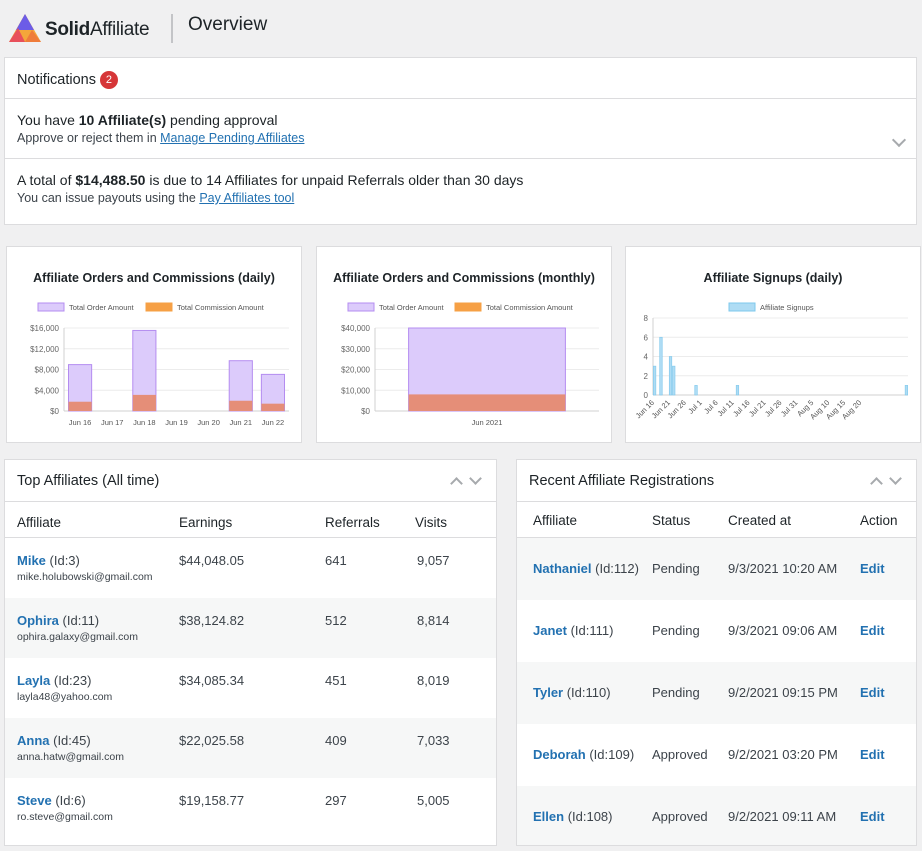 This screenshot has width=922, height=851. What do you see at coordinates (336, 680) in the screenshot?
I see `referrals-value: 451` at bounding box center [336, 680].